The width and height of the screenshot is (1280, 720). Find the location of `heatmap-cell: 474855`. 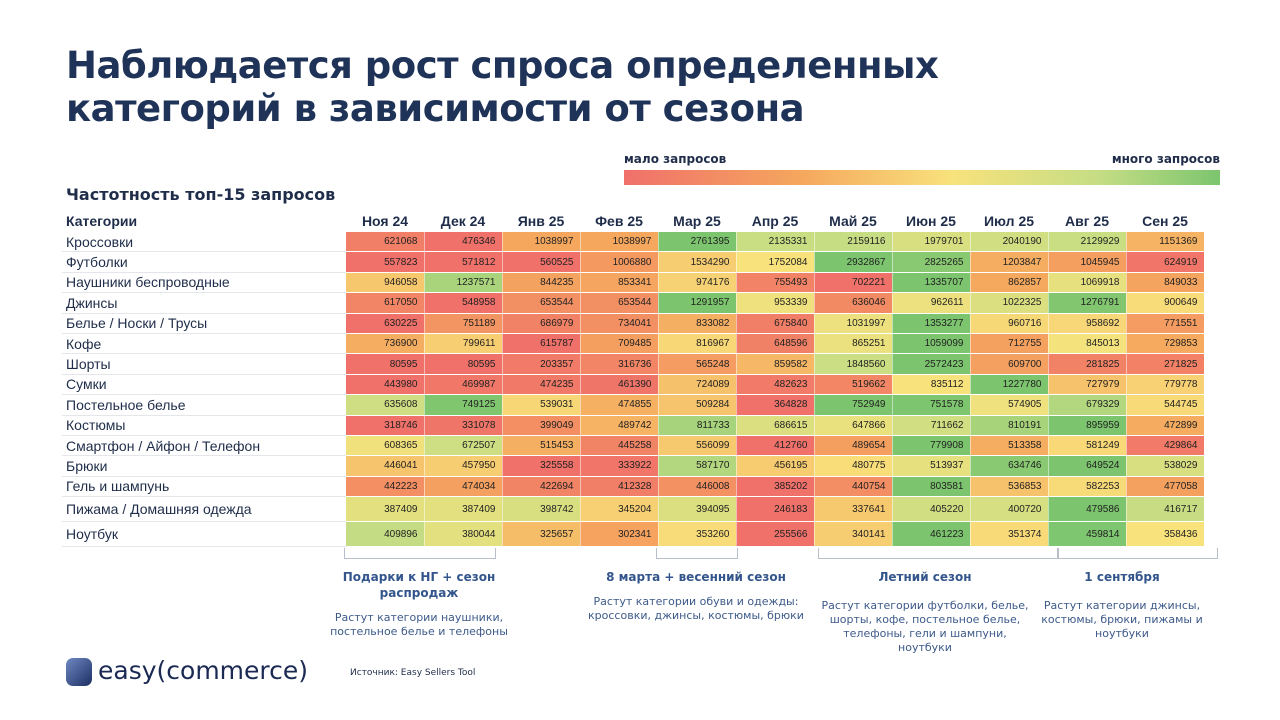

heatmap-cell: 474855 is located at coordinates (619, 405).